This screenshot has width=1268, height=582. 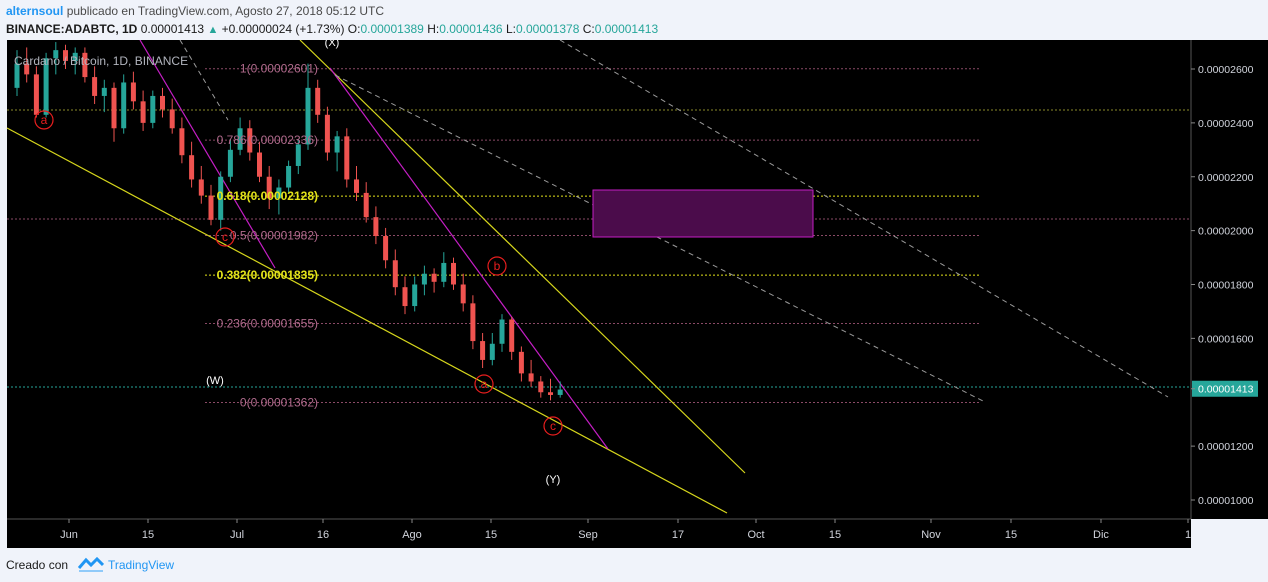 I want to click on time-tick-label: 15, so click(x=148, y=535).